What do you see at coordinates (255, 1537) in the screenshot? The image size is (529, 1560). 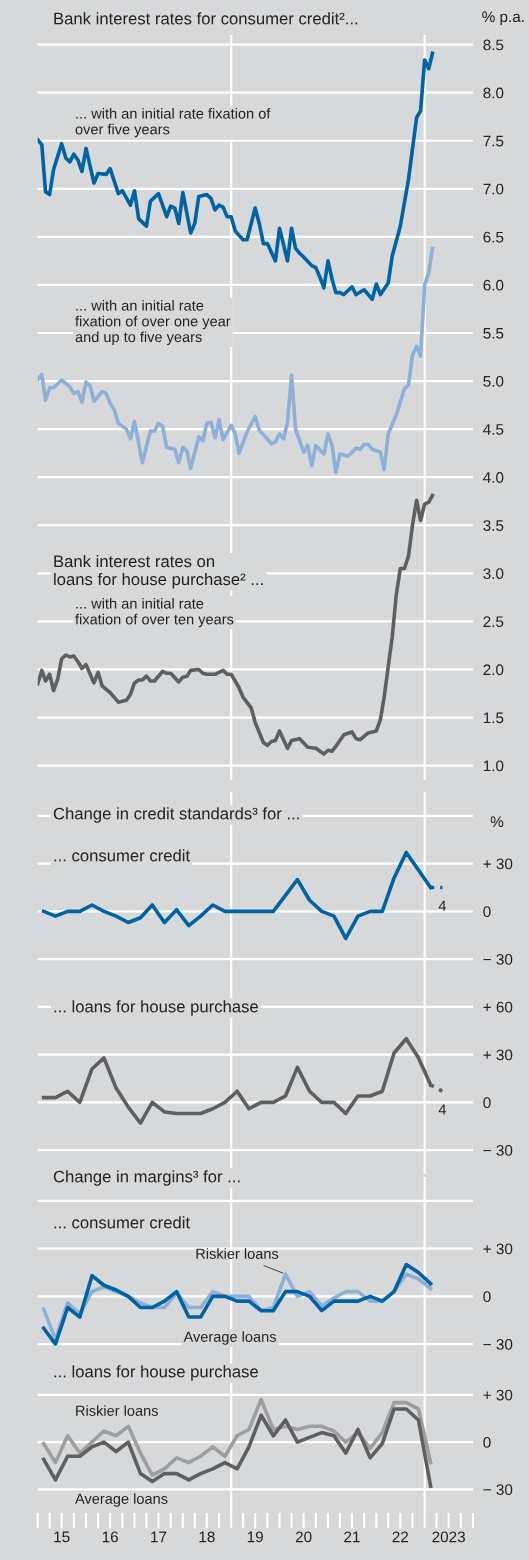 I see `x-tick-label: 19` at bounding box center [255, 1537].